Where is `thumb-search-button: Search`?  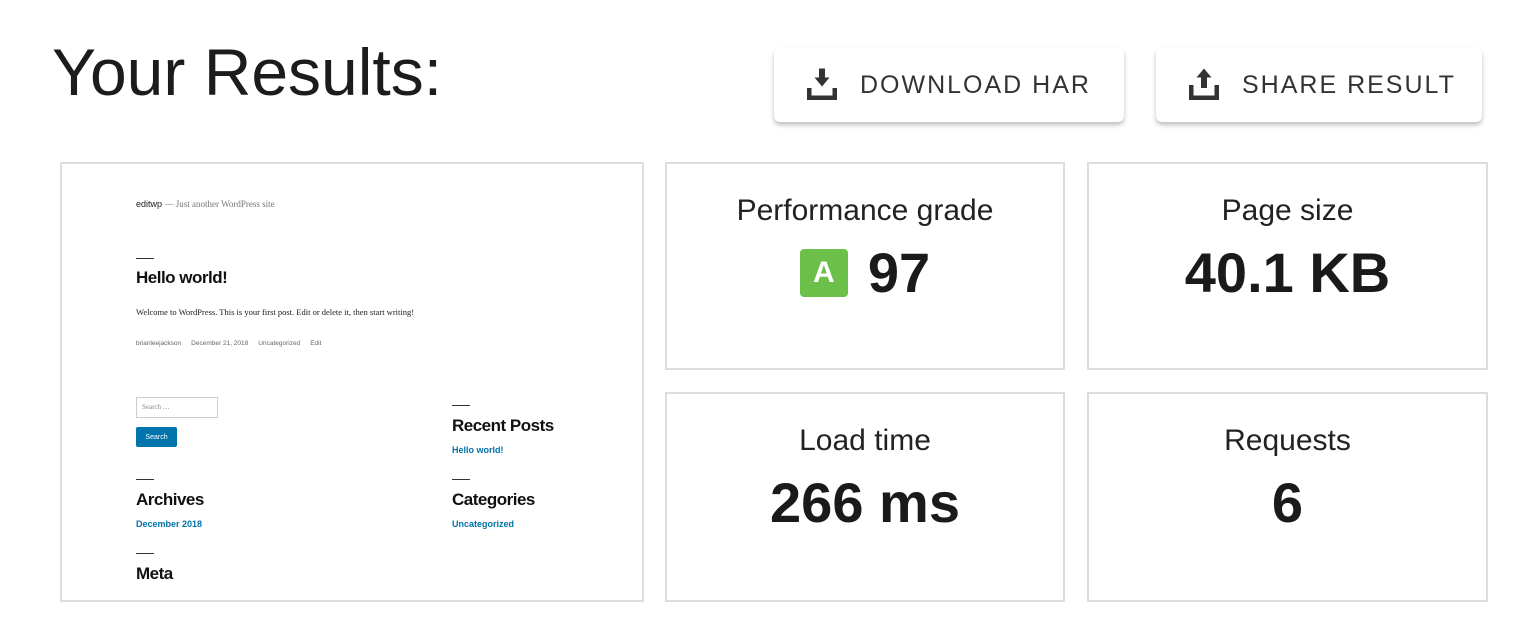
thumb-search-button: Search is located at coordinates (156, 437).